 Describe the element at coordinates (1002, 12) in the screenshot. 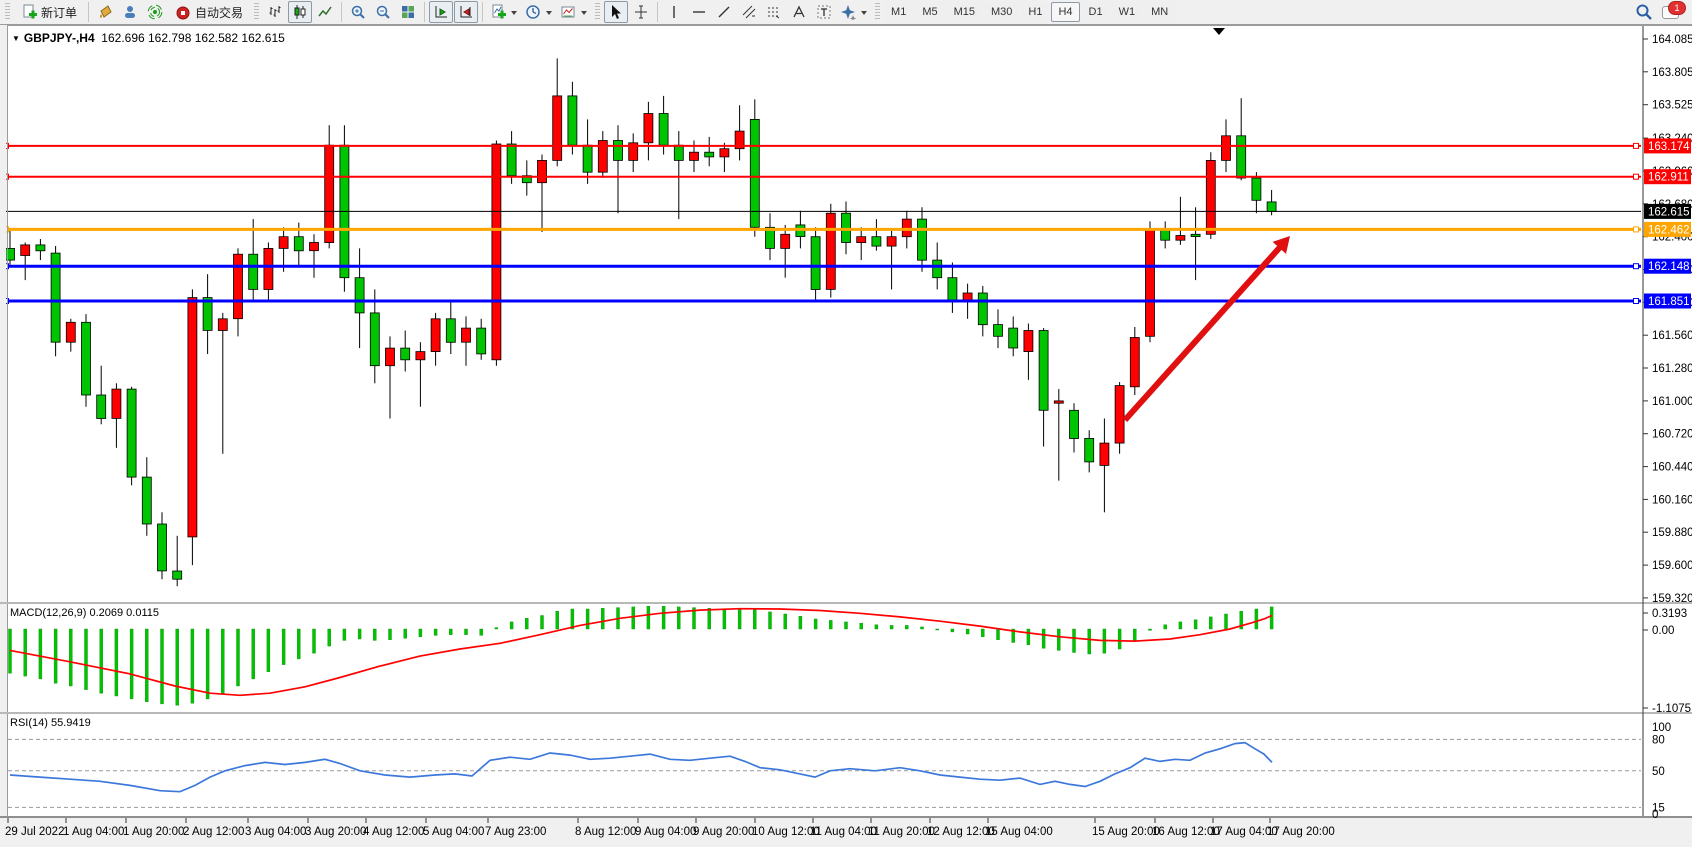

I see `timeframe-m30: M30` at that location.